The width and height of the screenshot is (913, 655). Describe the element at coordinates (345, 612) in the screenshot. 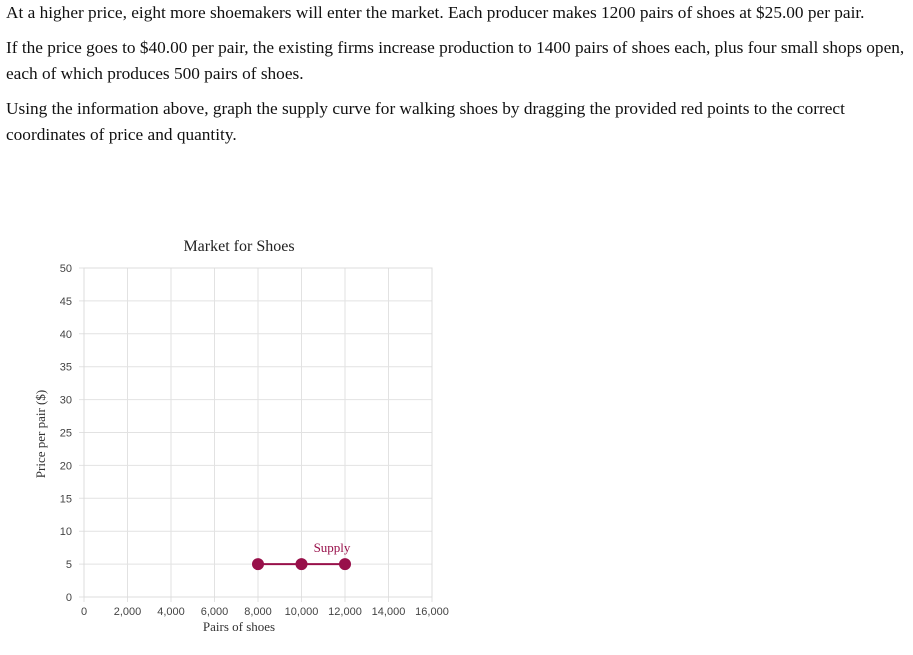

I see `x-tick-label: 12,000` at that location.